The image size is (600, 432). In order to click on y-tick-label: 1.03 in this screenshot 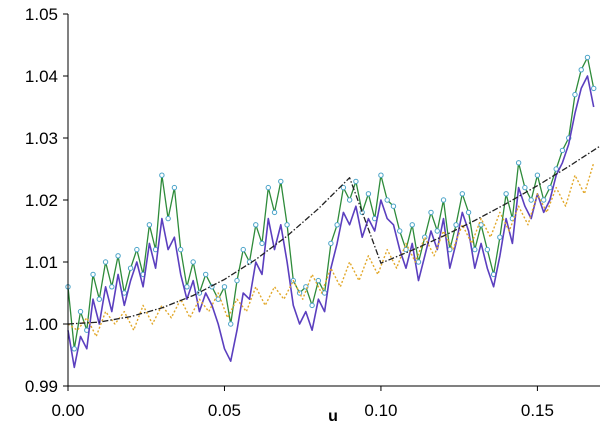, I will do `click(41, 138)`.